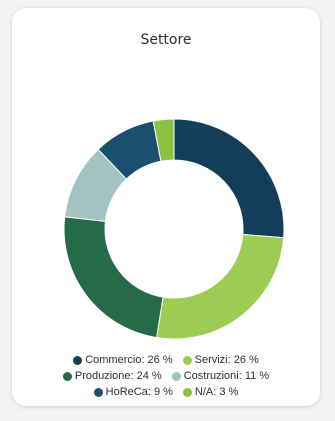 The height and width of the screenshot is (421, 335). Describe the element at coordinates (139, 392) in the screenshot. I see `legend-label: HoReCa: 9 %` at that location.